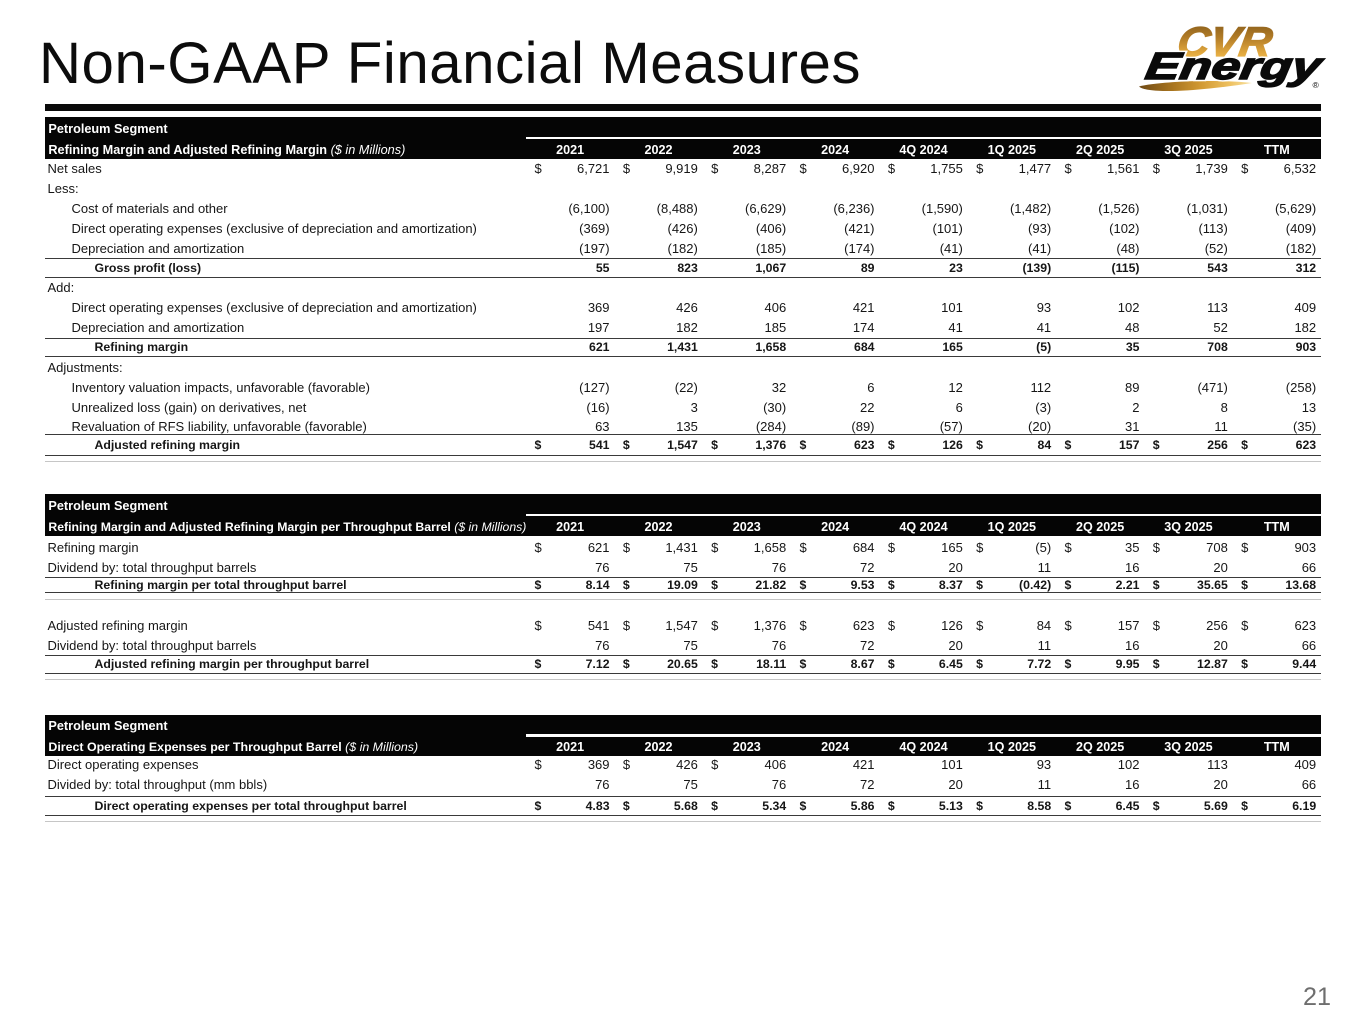  What do you see at coordinates (1224, 41) in the screenshot?
I see `svg-text: CVR` at bounding box center [1224, 41].